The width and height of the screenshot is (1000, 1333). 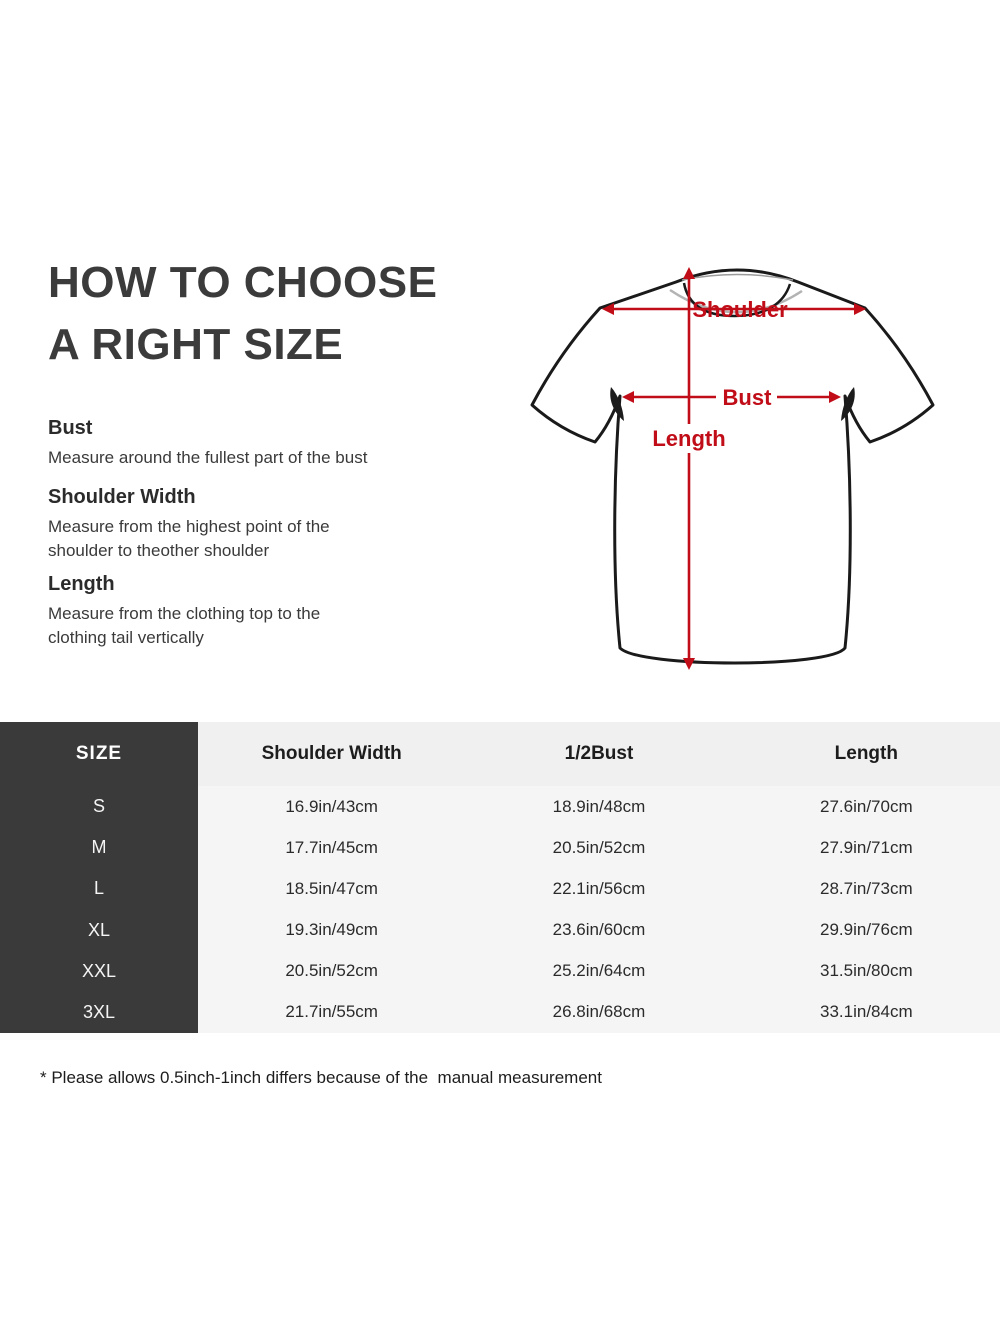 What do you see at coordinates (599, 807) in the screenshot?
I see `table-cell: 18.9in/48cm` at bounding box center [599, 807].